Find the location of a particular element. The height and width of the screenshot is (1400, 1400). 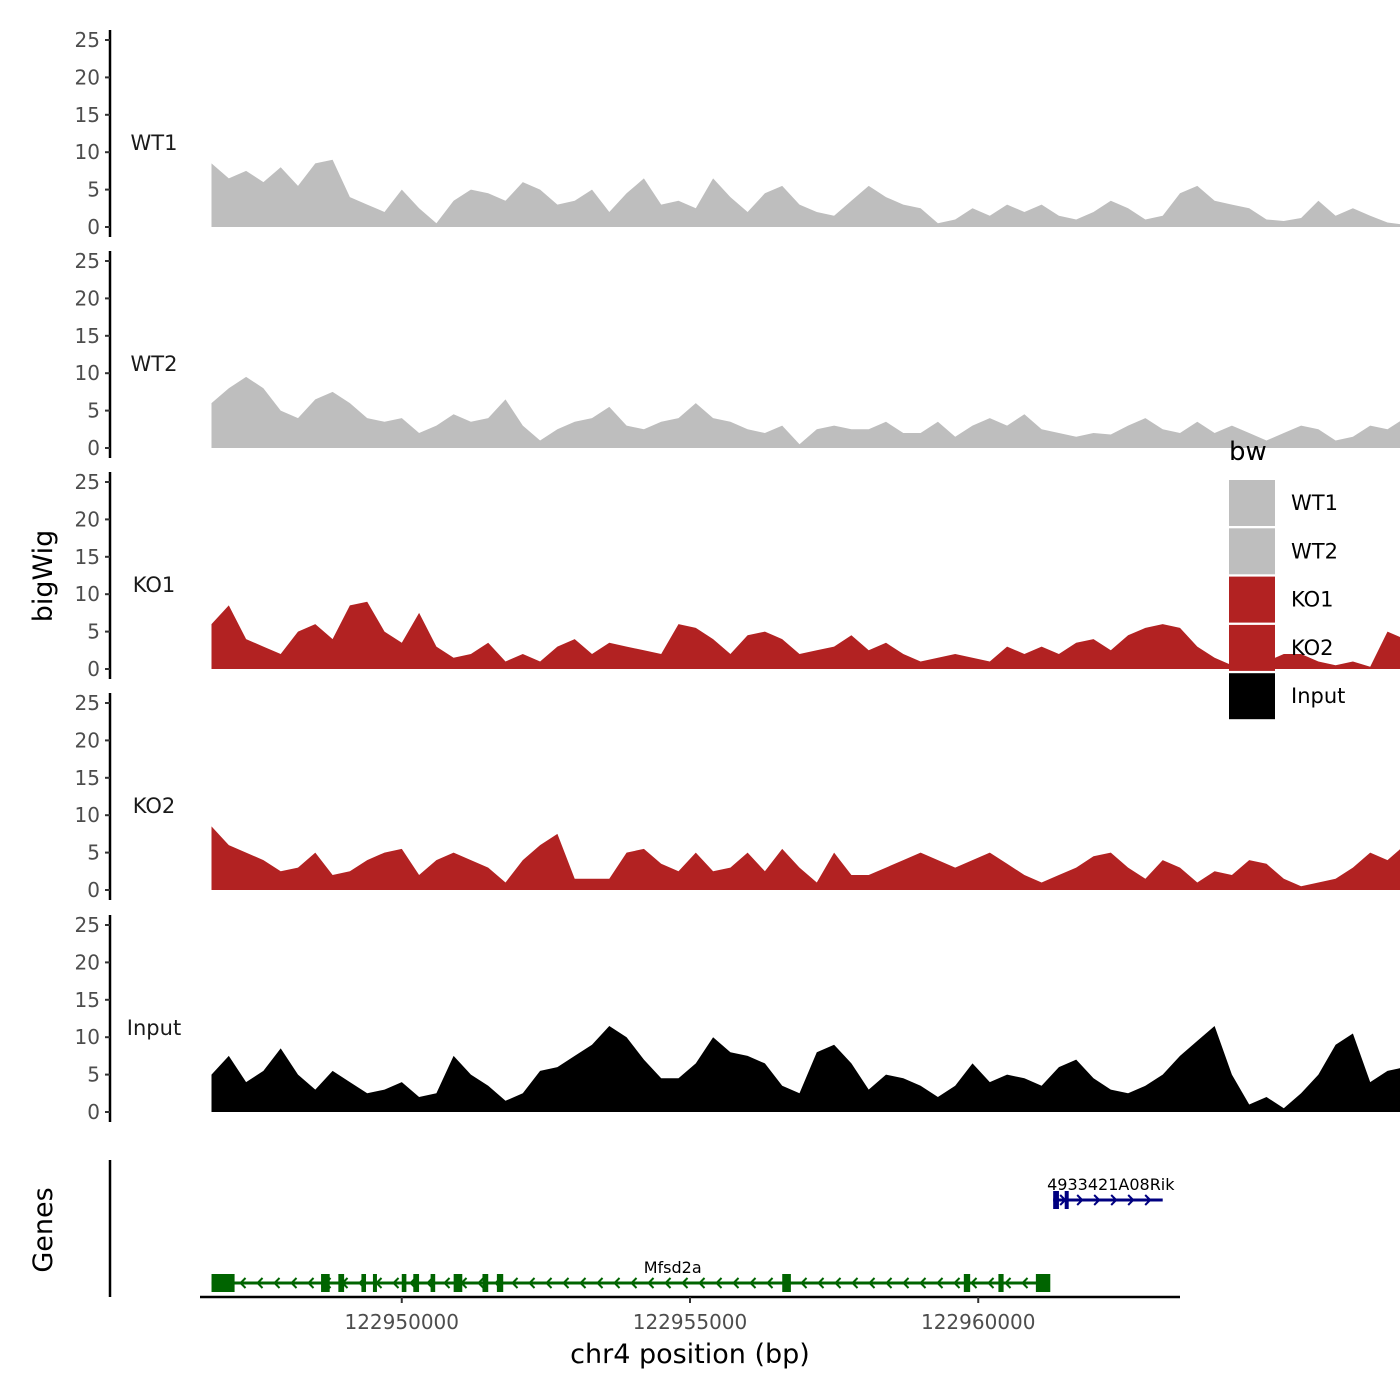

panel-ko1: 0 5 10 15 20 25 KO1 is located at coordinates (737, 575).